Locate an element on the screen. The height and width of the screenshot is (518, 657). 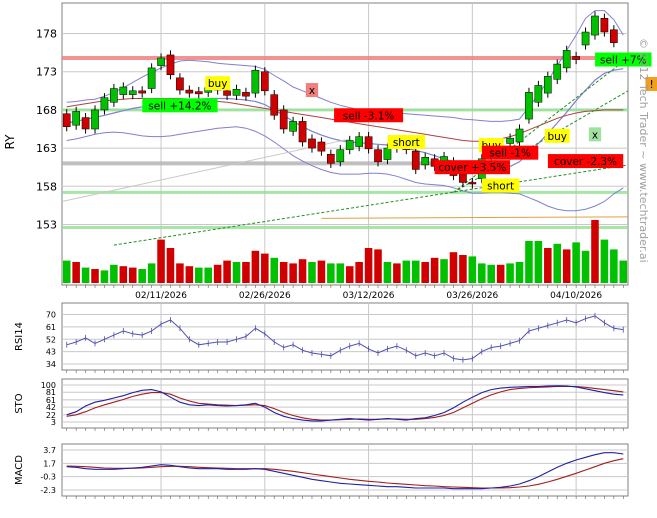
macd-signal-line is located at coordinates (345, 473).